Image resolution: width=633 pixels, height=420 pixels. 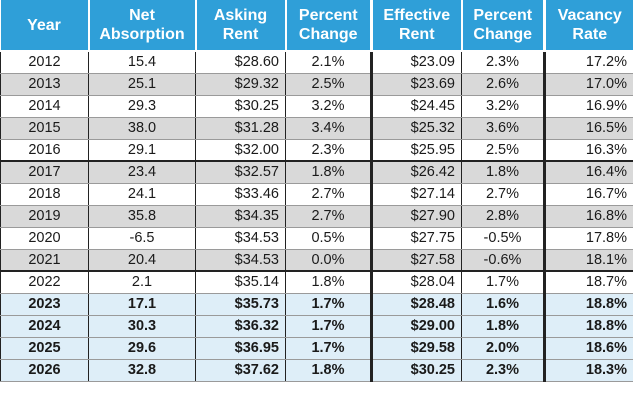 I want to click on cell-year: 2023, so click(x=44, y=304).